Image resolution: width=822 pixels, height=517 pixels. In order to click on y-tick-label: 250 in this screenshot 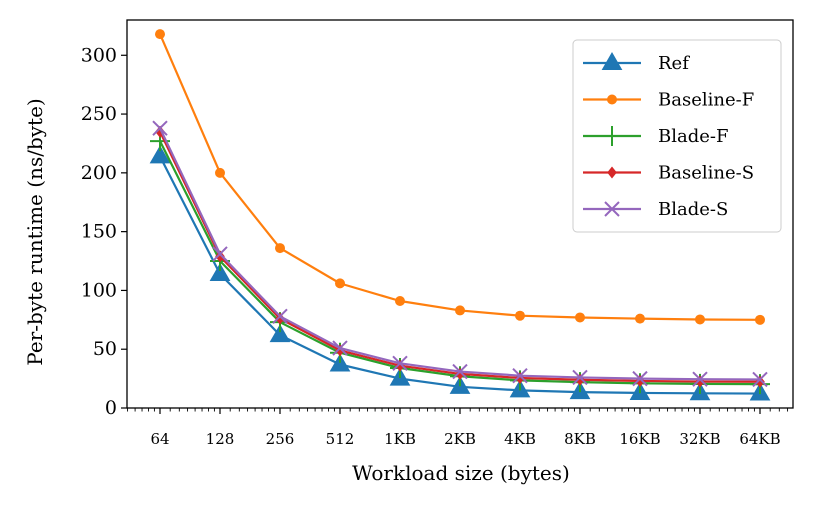, I will do `click(99, 114)`.